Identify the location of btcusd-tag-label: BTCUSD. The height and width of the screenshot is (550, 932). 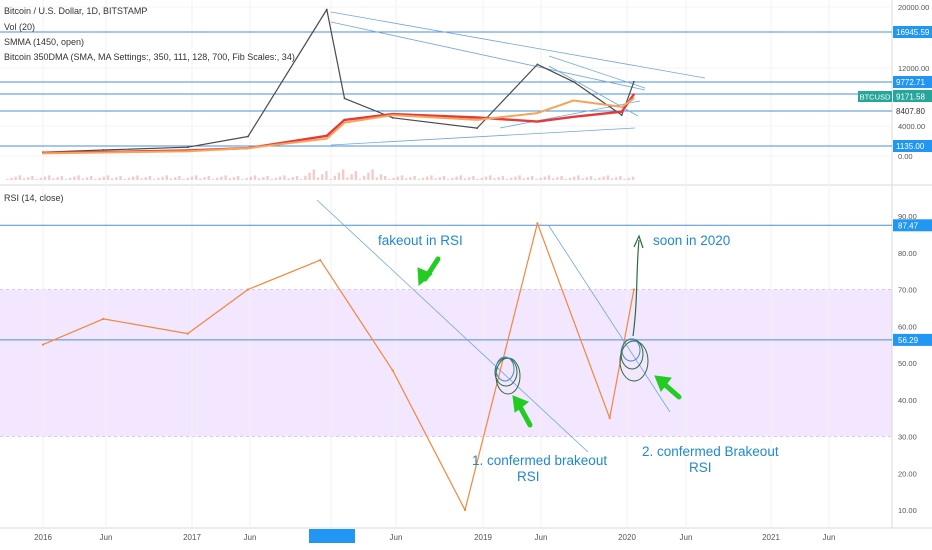
(875, 97).